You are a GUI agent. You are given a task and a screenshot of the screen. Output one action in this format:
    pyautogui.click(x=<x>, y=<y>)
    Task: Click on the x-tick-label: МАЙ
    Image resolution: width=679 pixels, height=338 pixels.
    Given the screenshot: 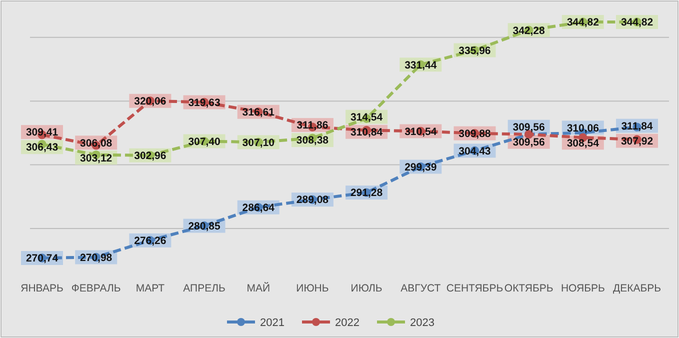 What is the action you would take?
    pyautogui.click(x=258, y=287)
    